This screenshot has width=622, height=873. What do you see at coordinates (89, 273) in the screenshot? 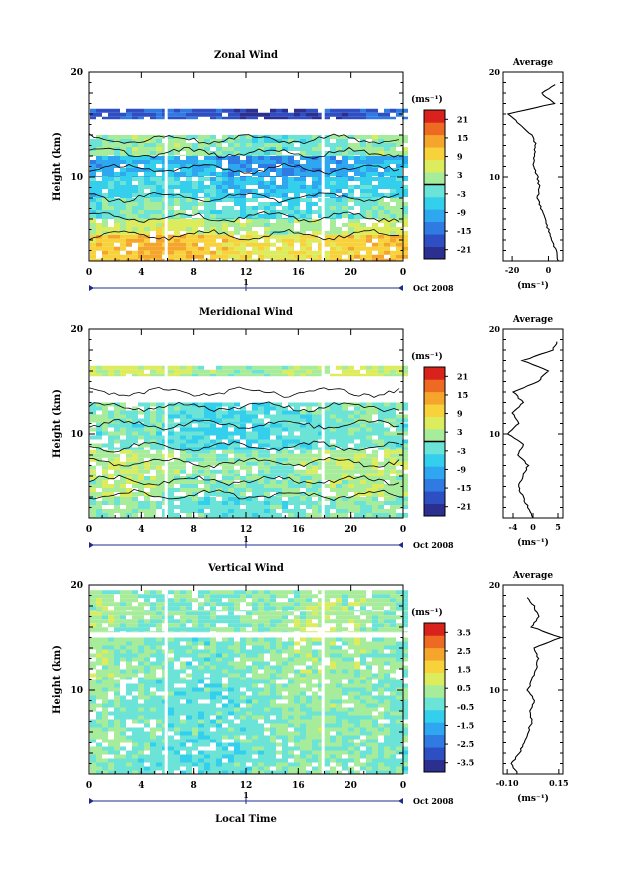
I see `x-tick-label: 0` at bounding box center [89, 273].